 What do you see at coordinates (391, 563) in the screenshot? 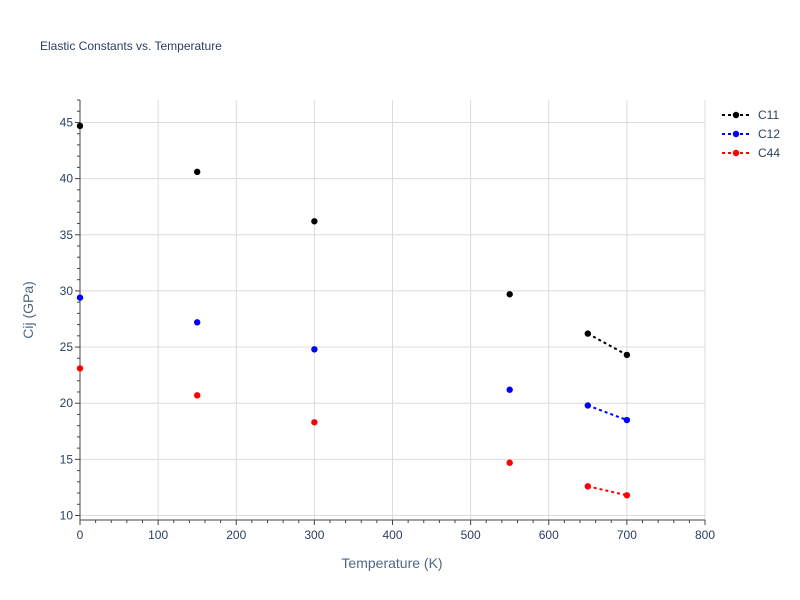
I see `x-axis-title: Temperature (K)` at bounding box center [391, 563].